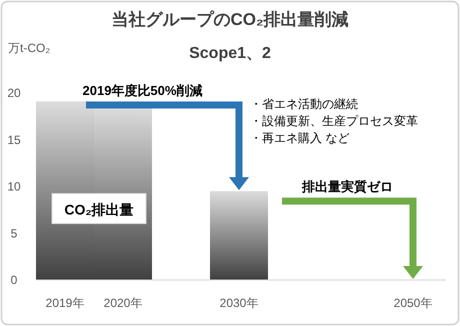 The height and width of the screenshot is (326, 460). Describe the element at coordinates (300, 138) in the screenshot. I see `annotation: ・再エネ購入 など` at that location.